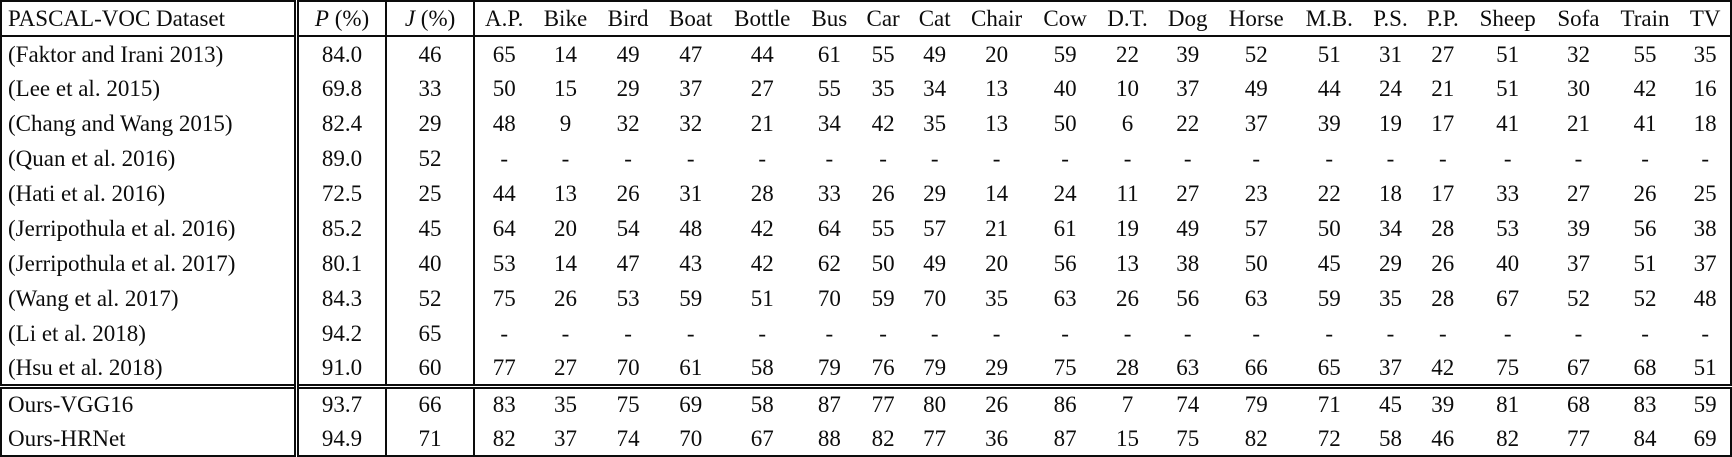 Image resolution: width=1732 pixels, height=457 pixels. Describe the element at coordinates (997, 193) in the screenshot. I see `value-cell-chair: 14` at that location.